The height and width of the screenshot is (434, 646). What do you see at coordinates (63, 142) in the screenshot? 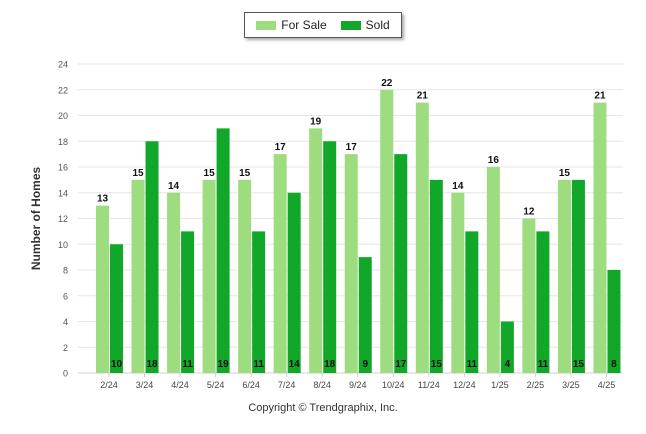
I see `y-tick-label: 18` at bounding box center [63, 142].